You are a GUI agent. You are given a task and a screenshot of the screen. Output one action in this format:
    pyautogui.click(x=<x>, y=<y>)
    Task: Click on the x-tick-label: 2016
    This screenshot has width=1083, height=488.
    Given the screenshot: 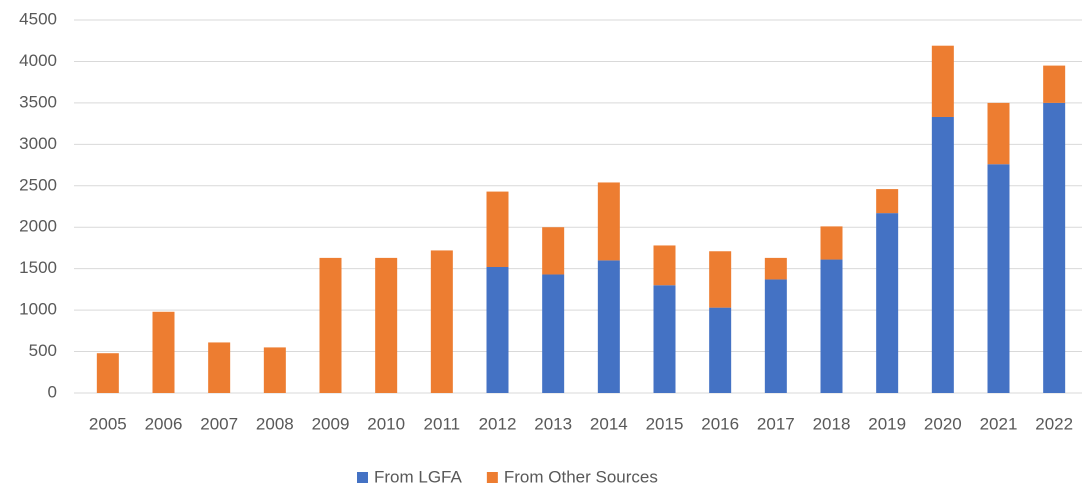 What is the action you would take?
    pyautogui.click(x=720, y=423)
    